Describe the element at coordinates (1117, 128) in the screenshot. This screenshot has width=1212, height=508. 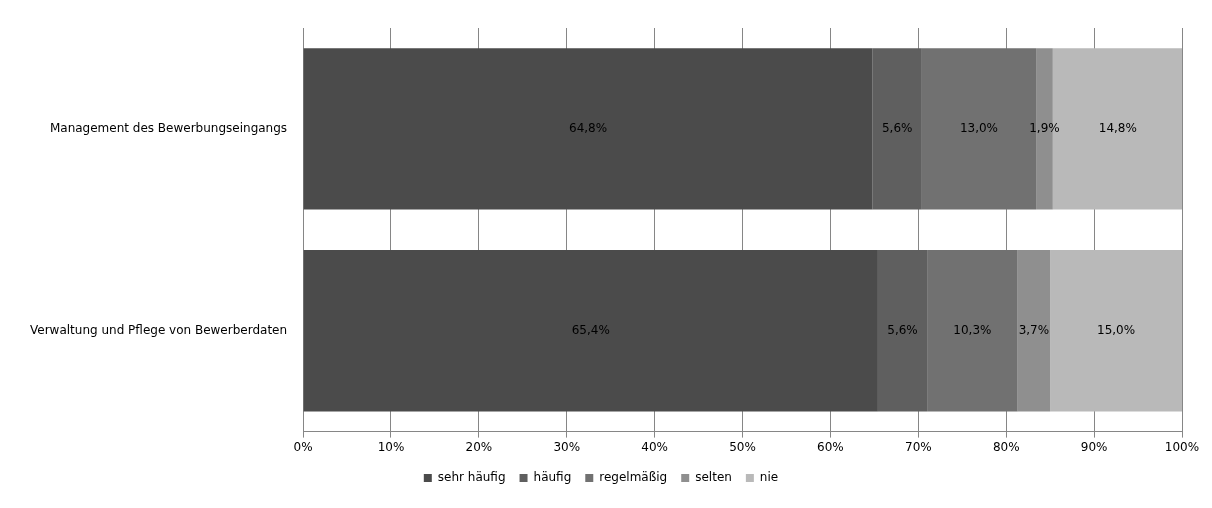
I see `data-label: 14,8%` at that location.